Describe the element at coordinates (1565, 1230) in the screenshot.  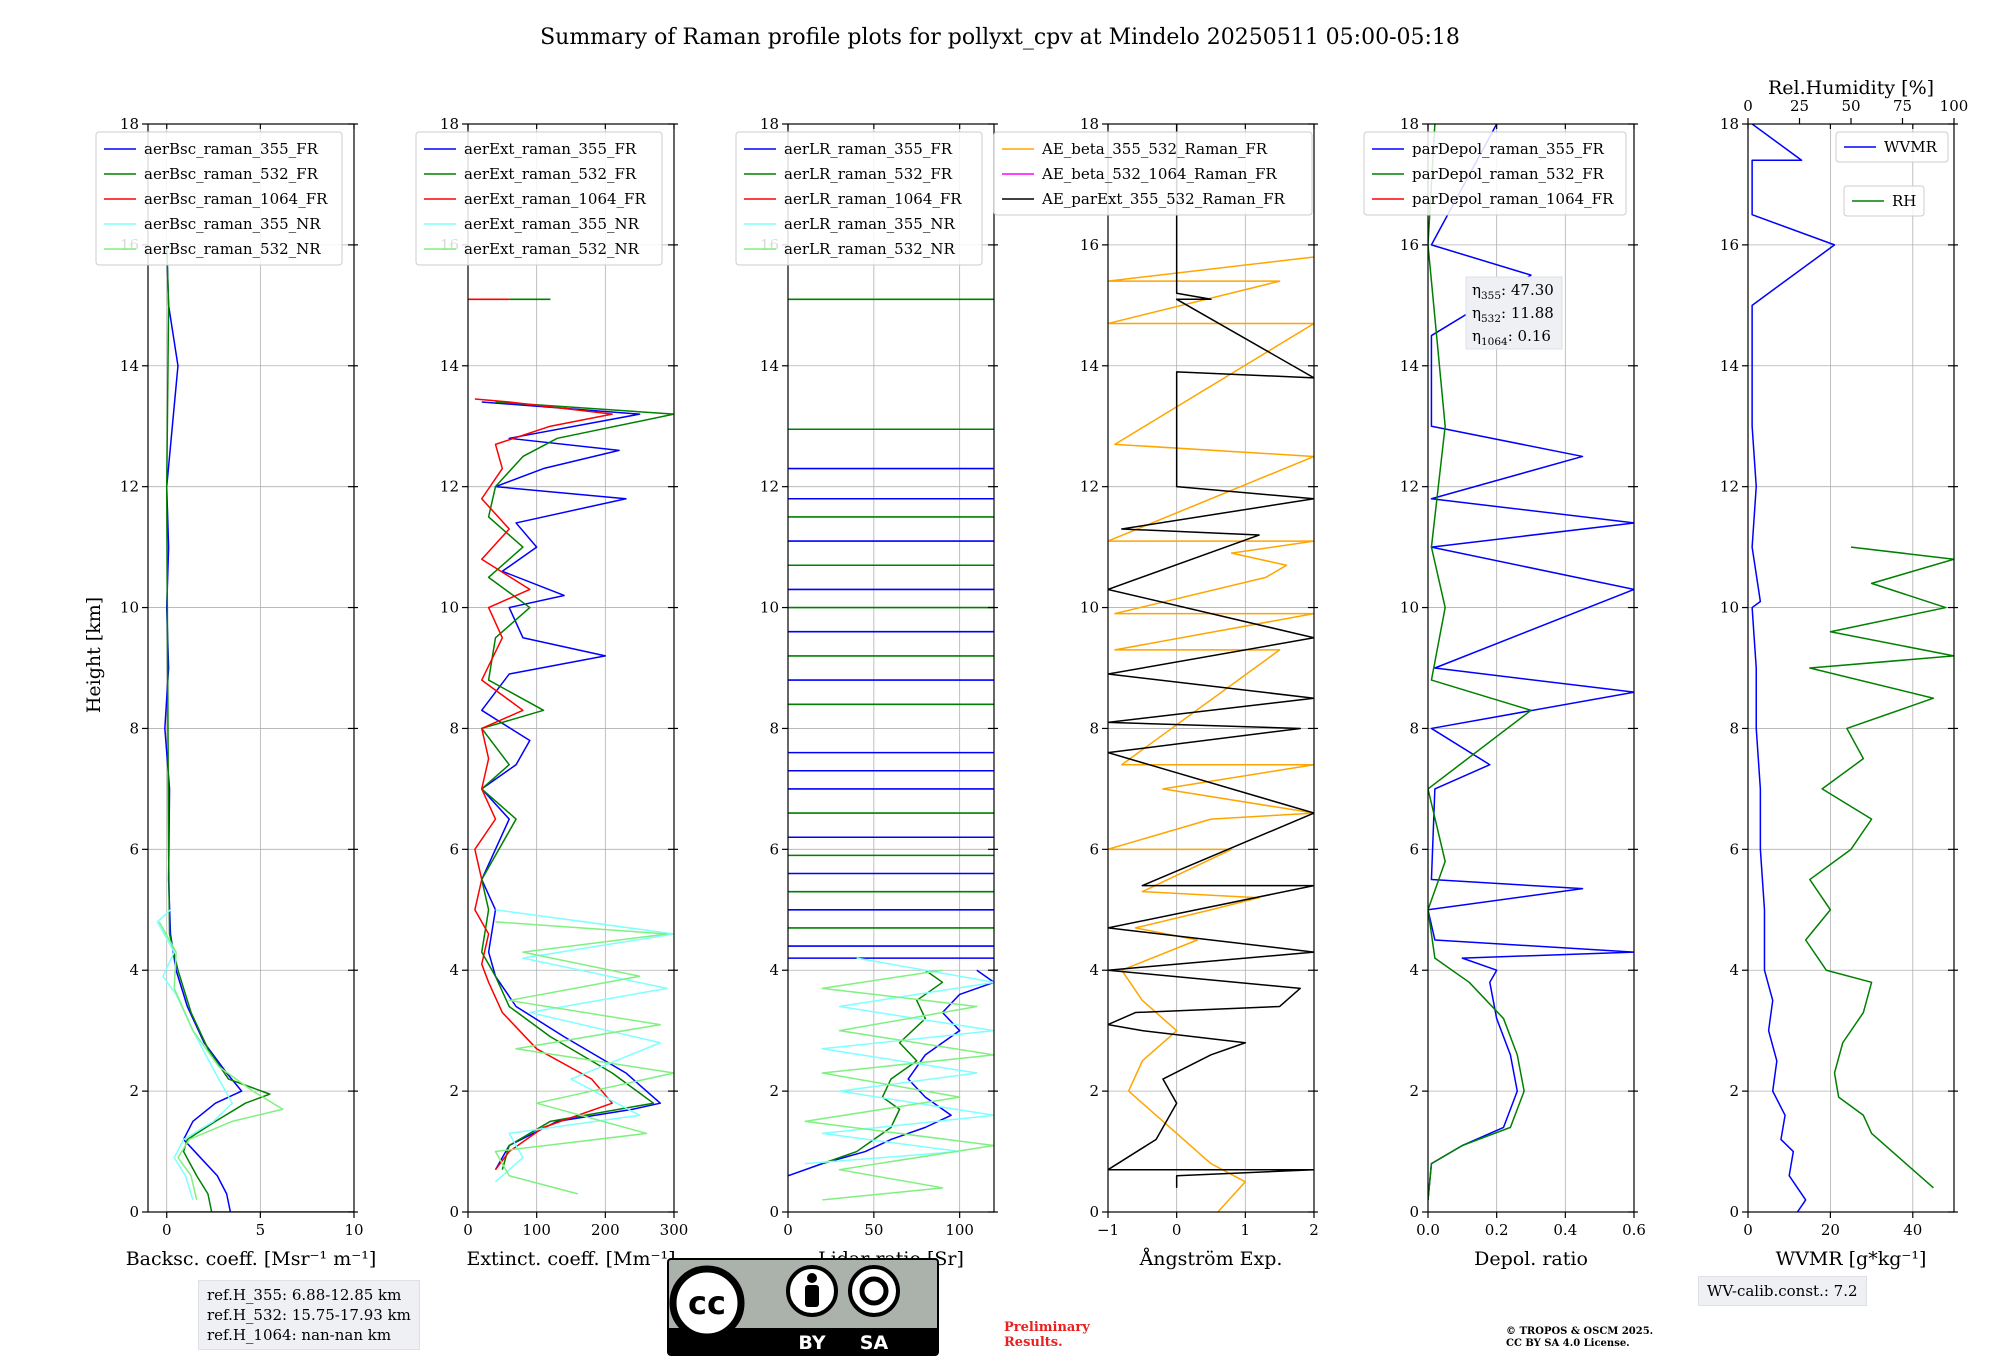
I see `x-tick-label: 0.4` at that location.